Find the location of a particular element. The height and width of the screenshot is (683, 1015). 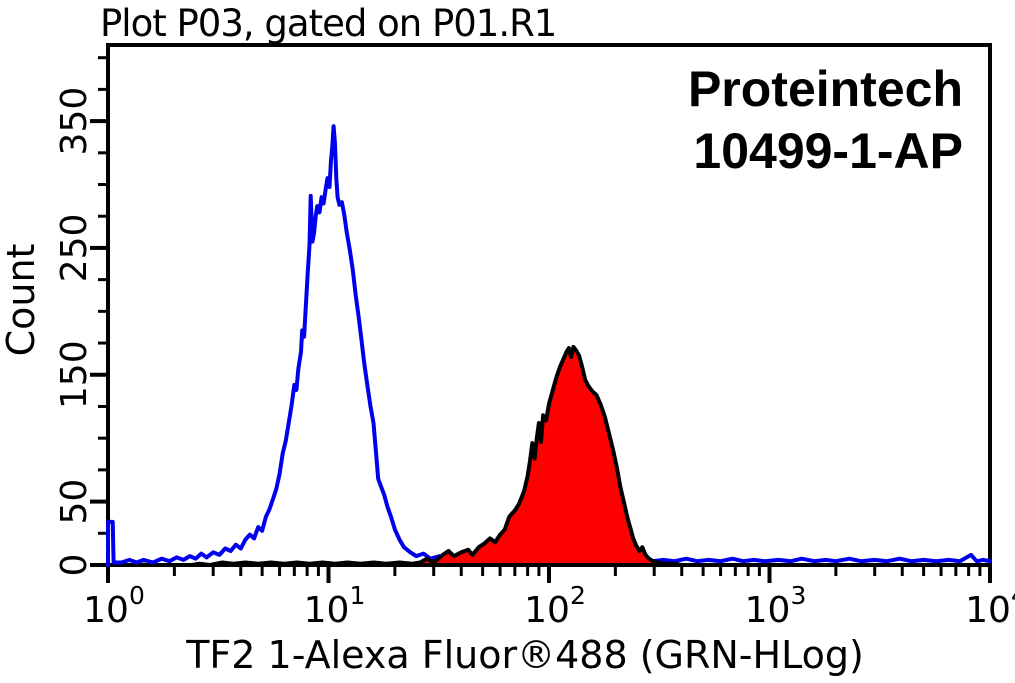

x-axis-tick-labels: 10⁰ 10¹ 10² 10³ 10⁴ is located at coordinates (549, 606).